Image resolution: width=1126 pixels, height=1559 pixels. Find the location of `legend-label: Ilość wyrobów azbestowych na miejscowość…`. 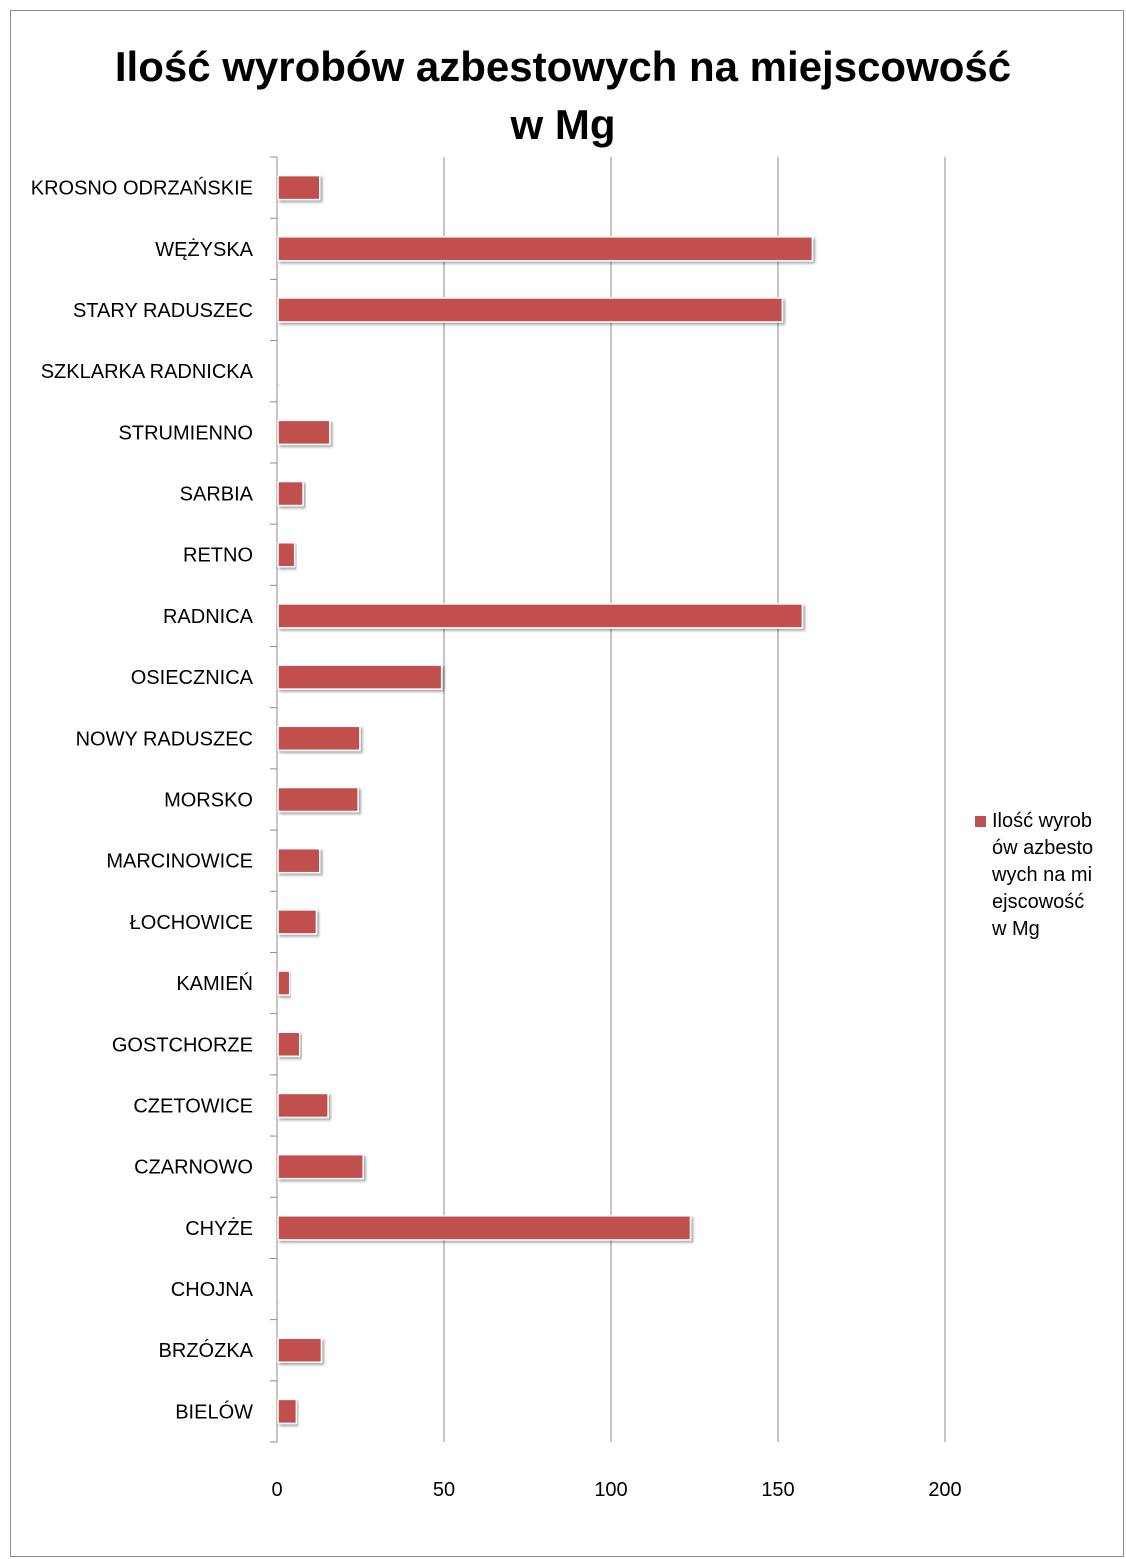

legend-label: Ilość wyrobów azbestowych na miejscowość… is located at coordinates (1043, 875).